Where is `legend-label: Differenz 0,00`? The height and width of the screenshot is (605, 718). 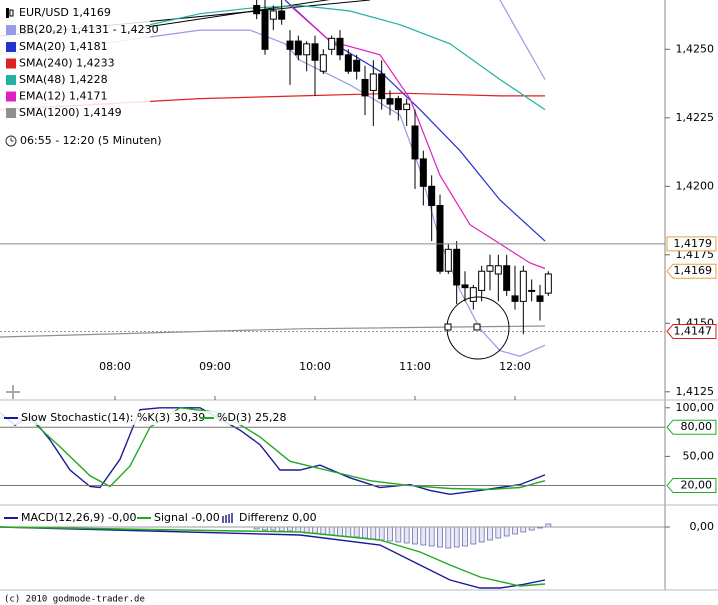 legend-label: Differenz 0,00 is located at coordinates (278, 517).